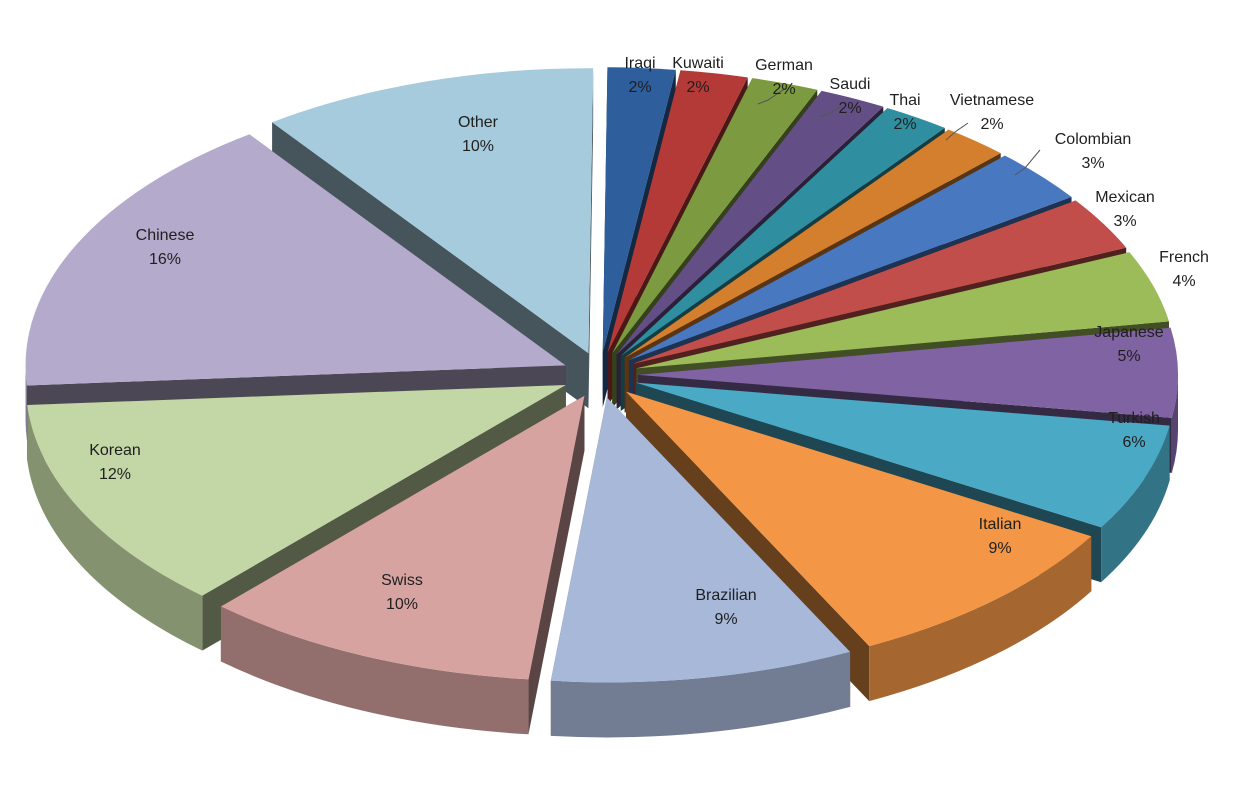 The width and height of the screenshot is (1242, 804). I want to click on slice-japanese, so click(907, 372).